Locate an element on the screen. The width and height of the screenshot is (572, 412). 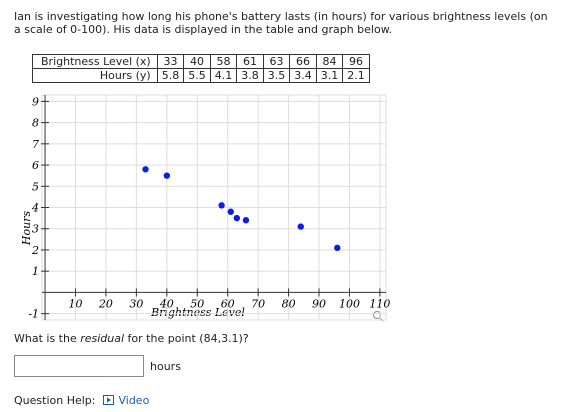
y-tick-label: 7 is located at coordinates (35, 144).